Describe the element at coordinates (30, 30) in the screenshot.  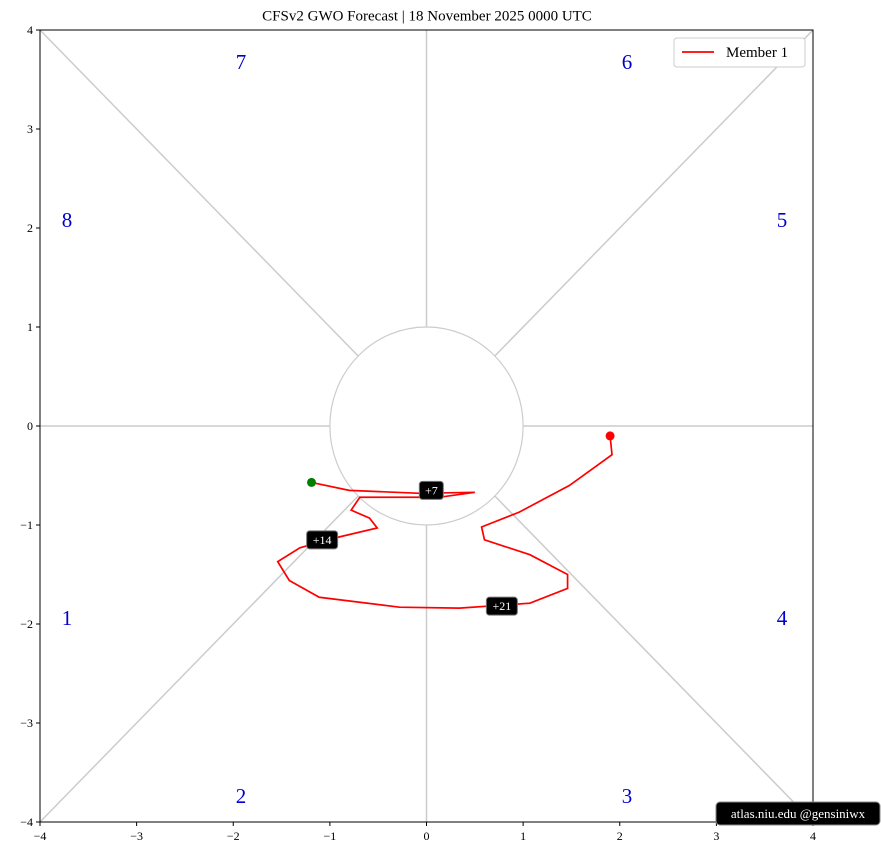
I see `y-tick-label: 4` at that location.